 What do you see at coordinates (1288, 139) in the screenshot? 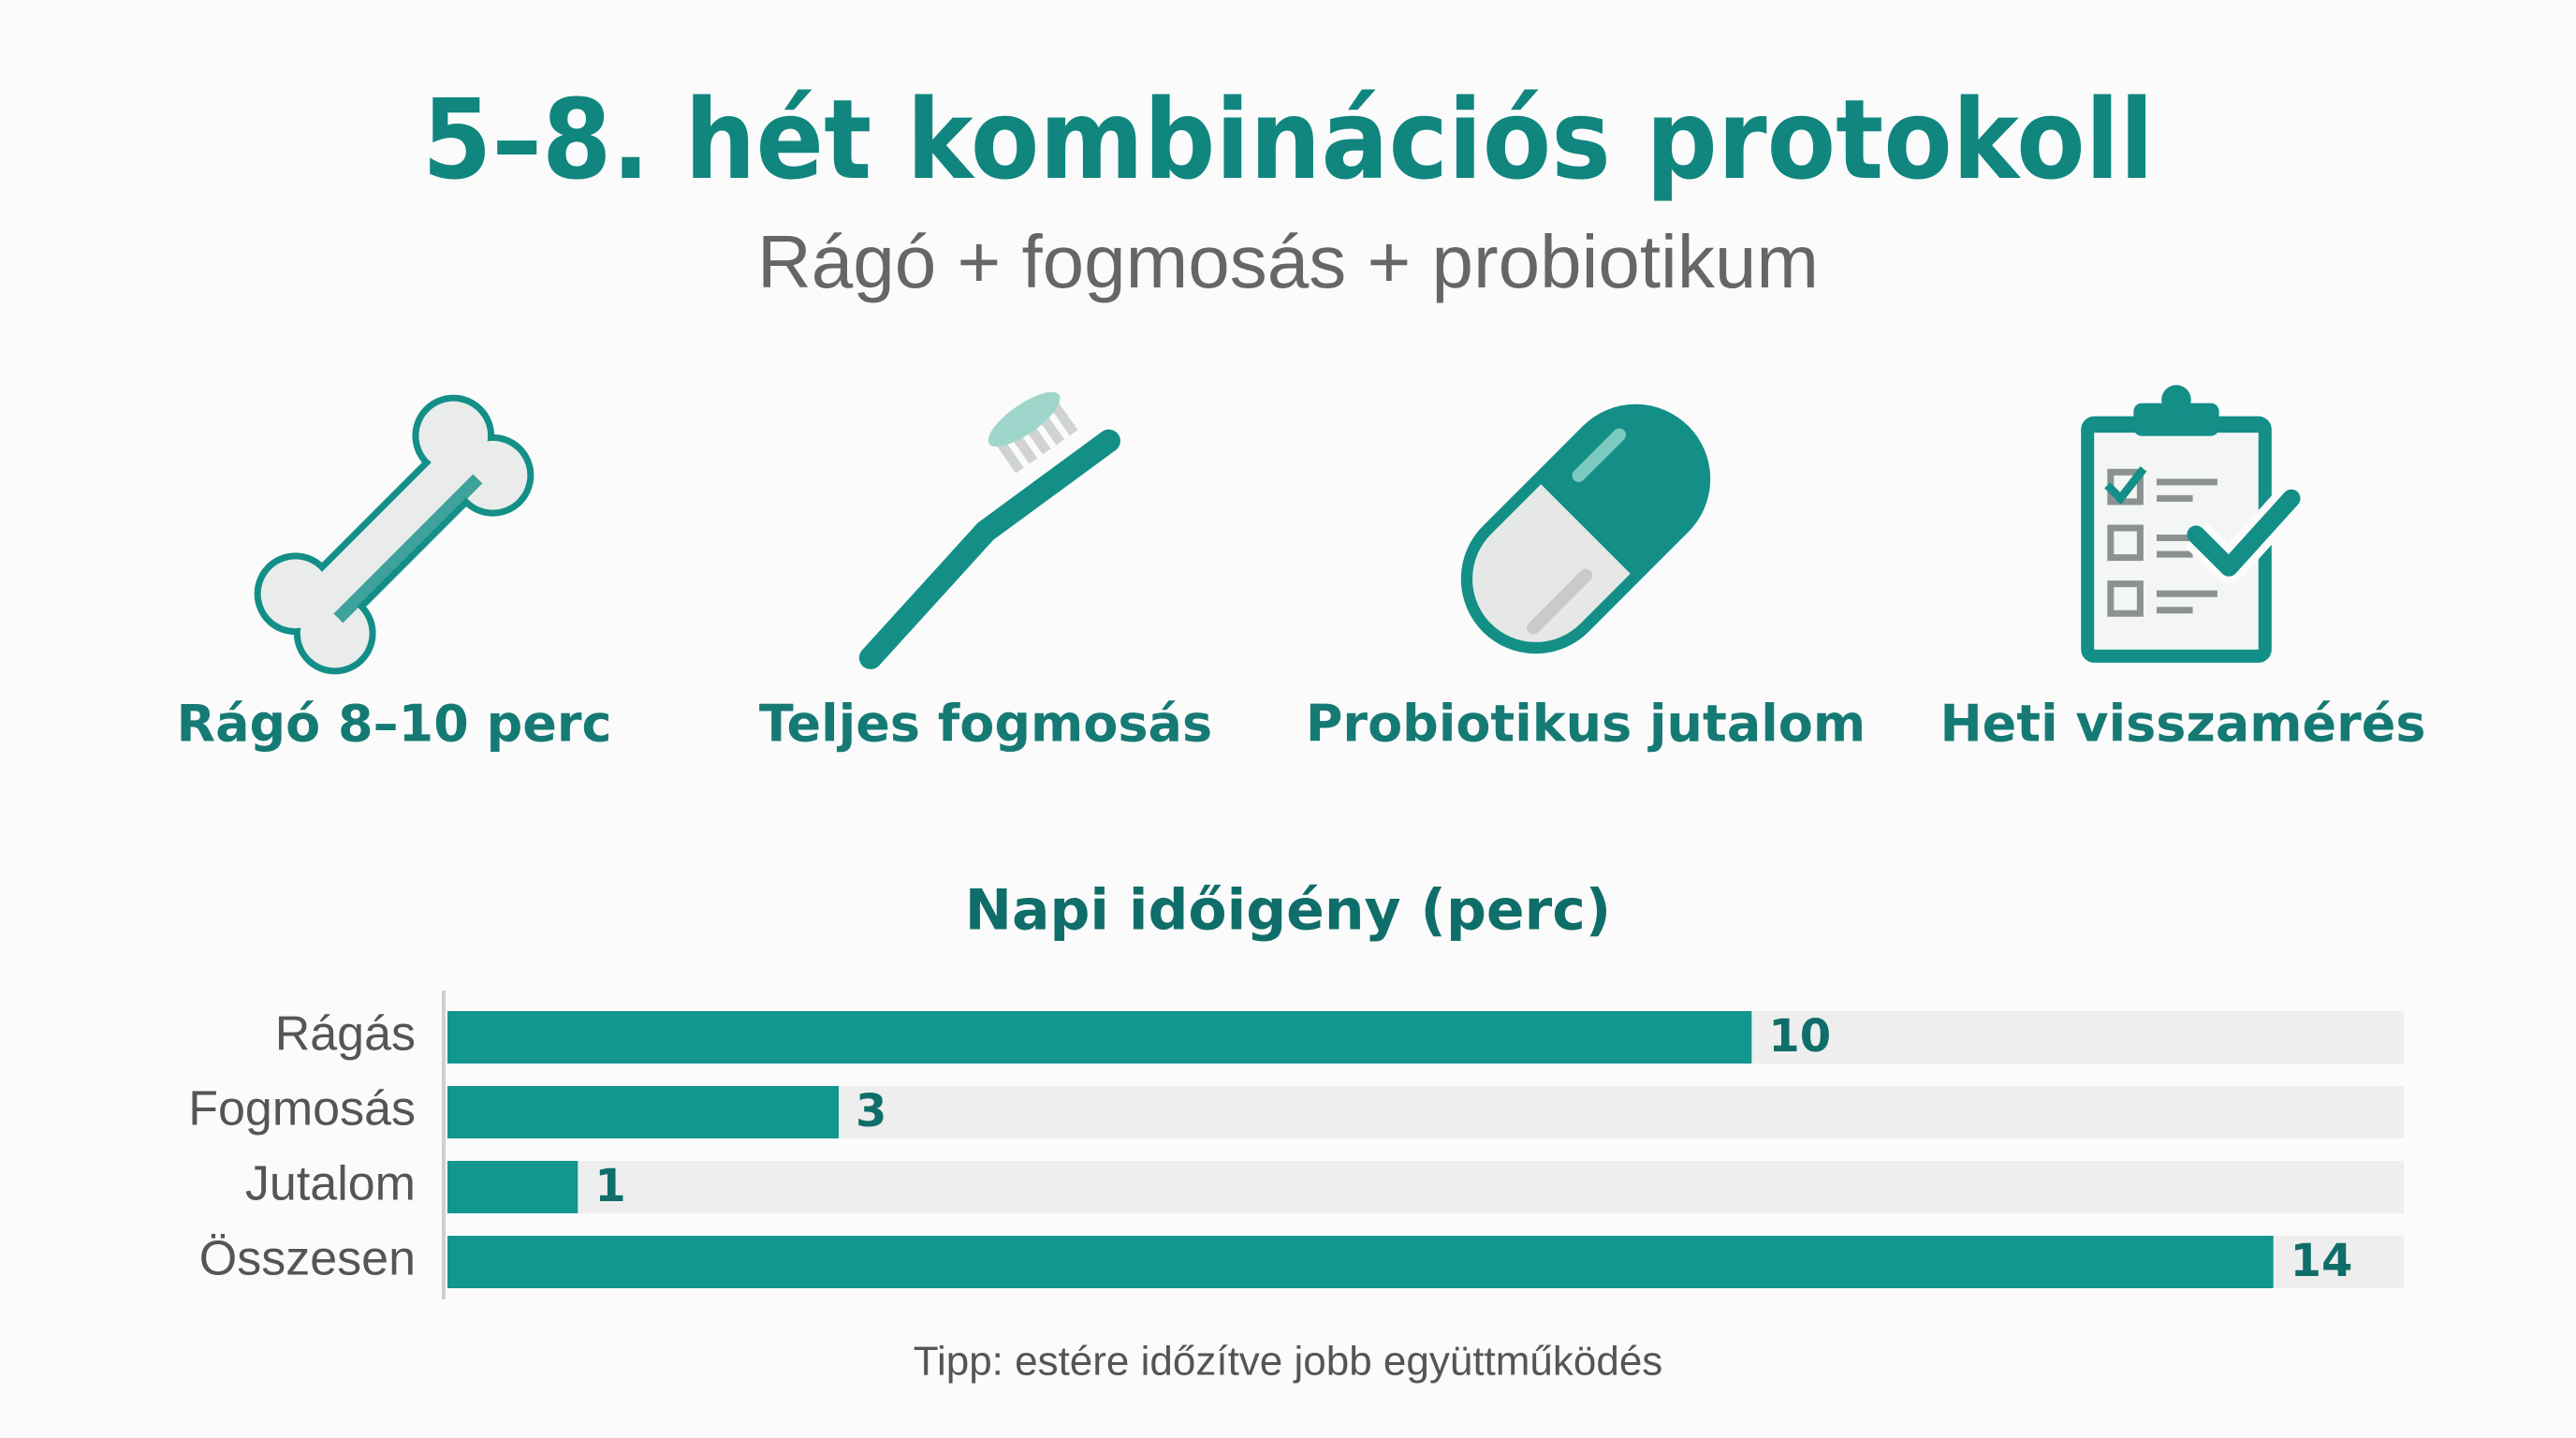
I see `title: 5–8. hét kombinációs protokoll` at bounding box center [1288, 139].